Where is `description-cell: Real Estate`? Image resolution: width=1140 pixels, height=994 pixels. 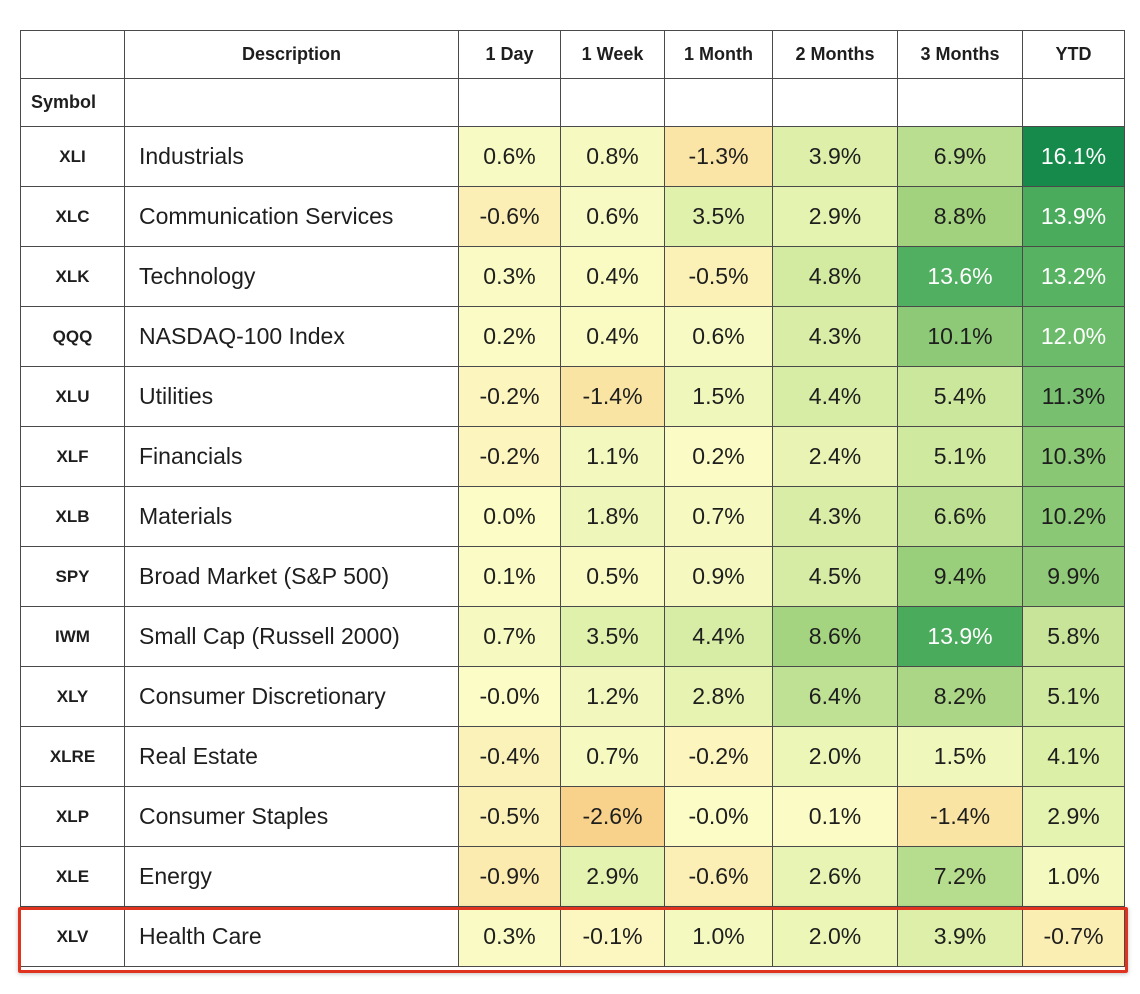
description-cell: Real Estate is located at coordinates (291, 756).